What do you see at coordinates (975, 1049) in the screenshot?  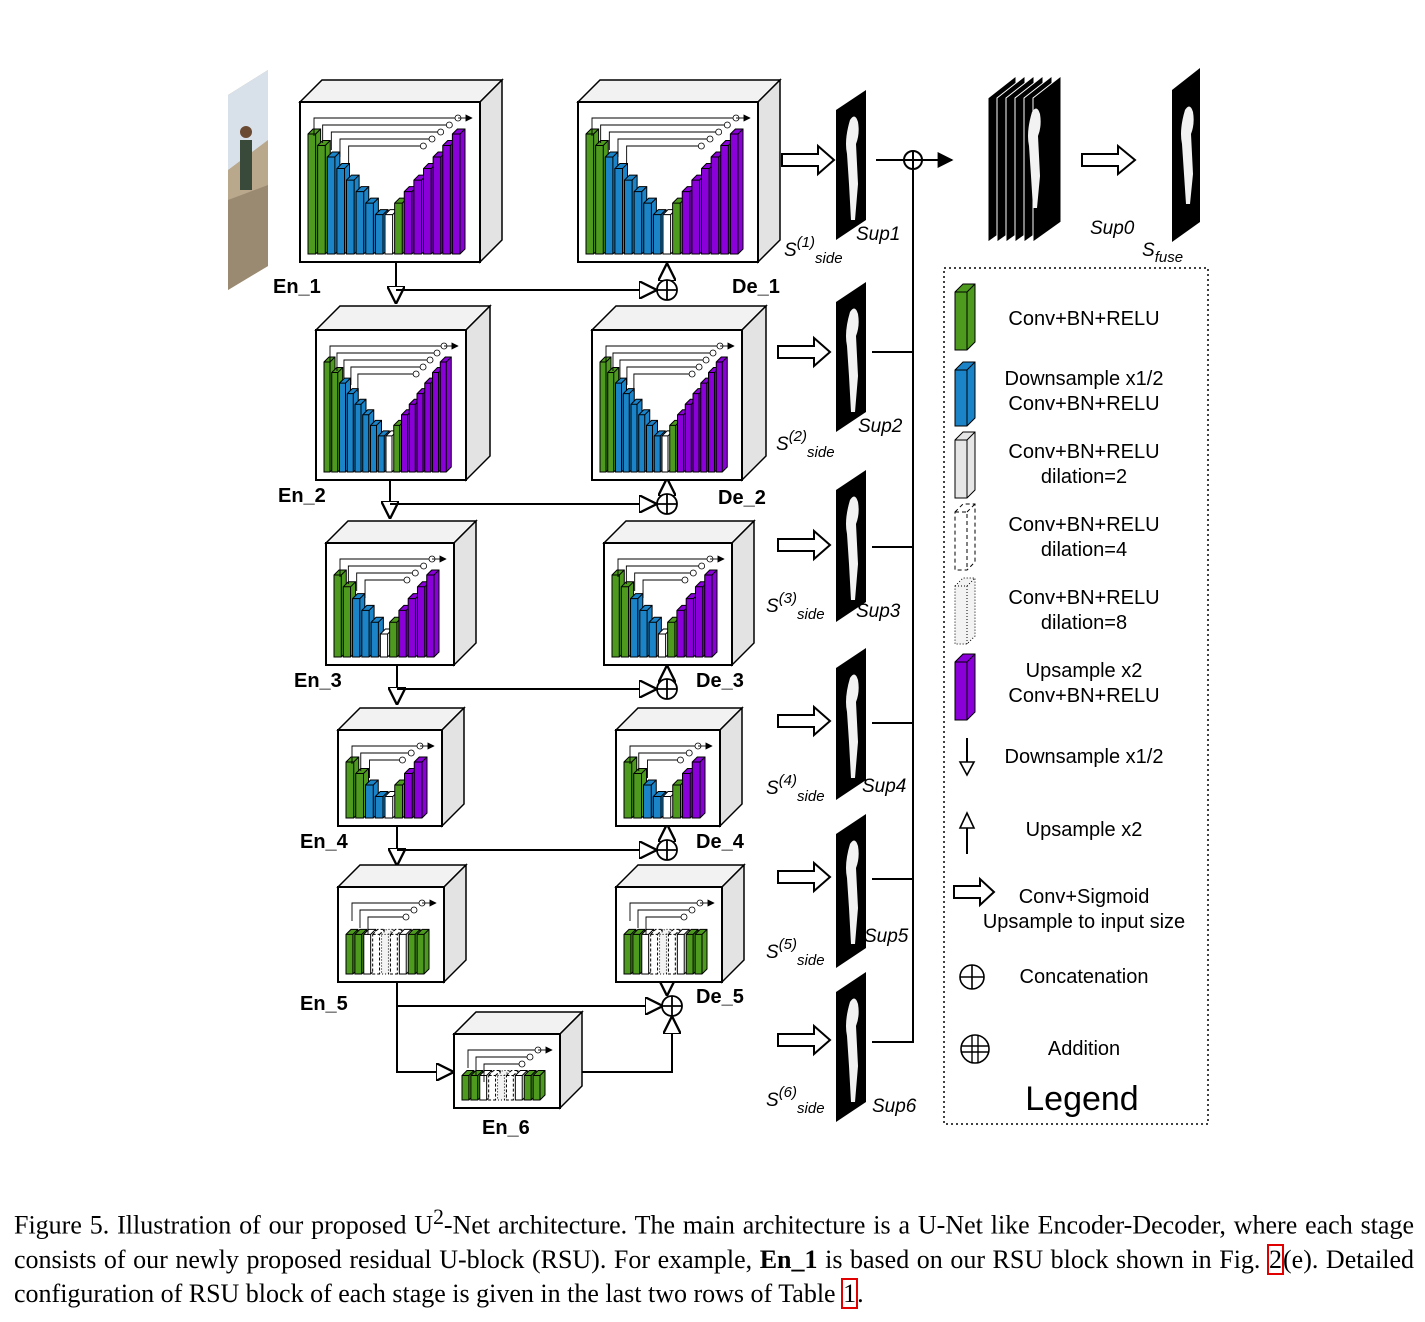 I see `addition-icon` at bounding box center [975, 1049].